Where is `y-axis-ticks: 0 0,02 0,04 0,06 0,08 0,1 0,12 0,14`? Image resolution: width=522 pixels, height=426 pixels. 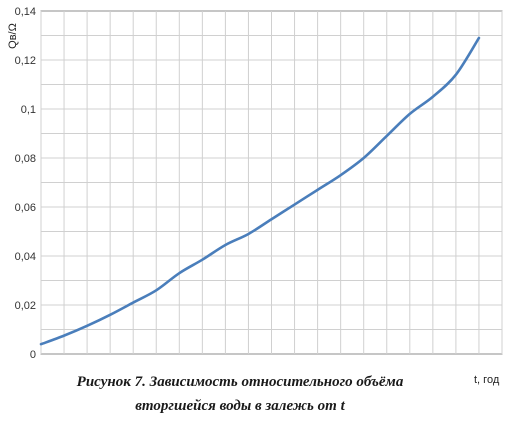 y-axis-ticks: 0 0,02 0,04 0,06 0,08 0,1 0,12 0,14 is located at coordinates (25, 183).